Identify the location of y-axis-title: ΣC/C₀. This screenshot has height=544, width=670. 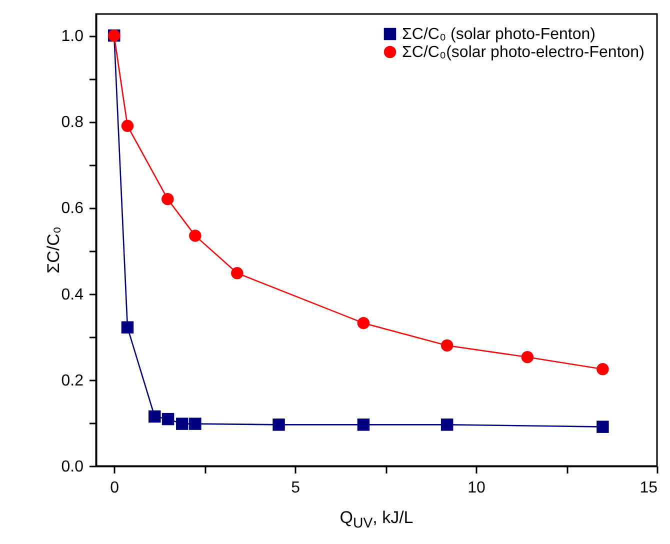
(53, 250).